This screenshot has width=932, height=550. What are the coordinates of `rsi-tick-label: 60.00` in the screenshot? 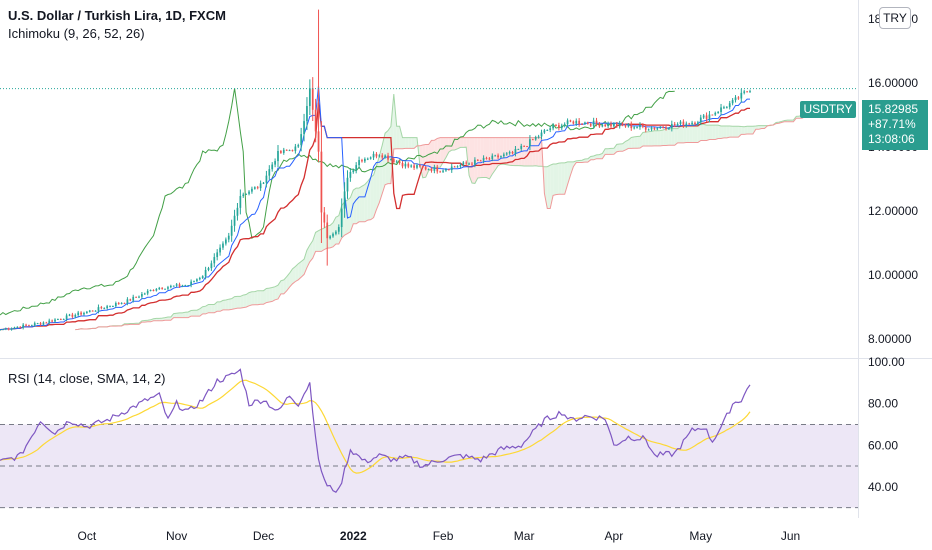 It's located at (883, 445).